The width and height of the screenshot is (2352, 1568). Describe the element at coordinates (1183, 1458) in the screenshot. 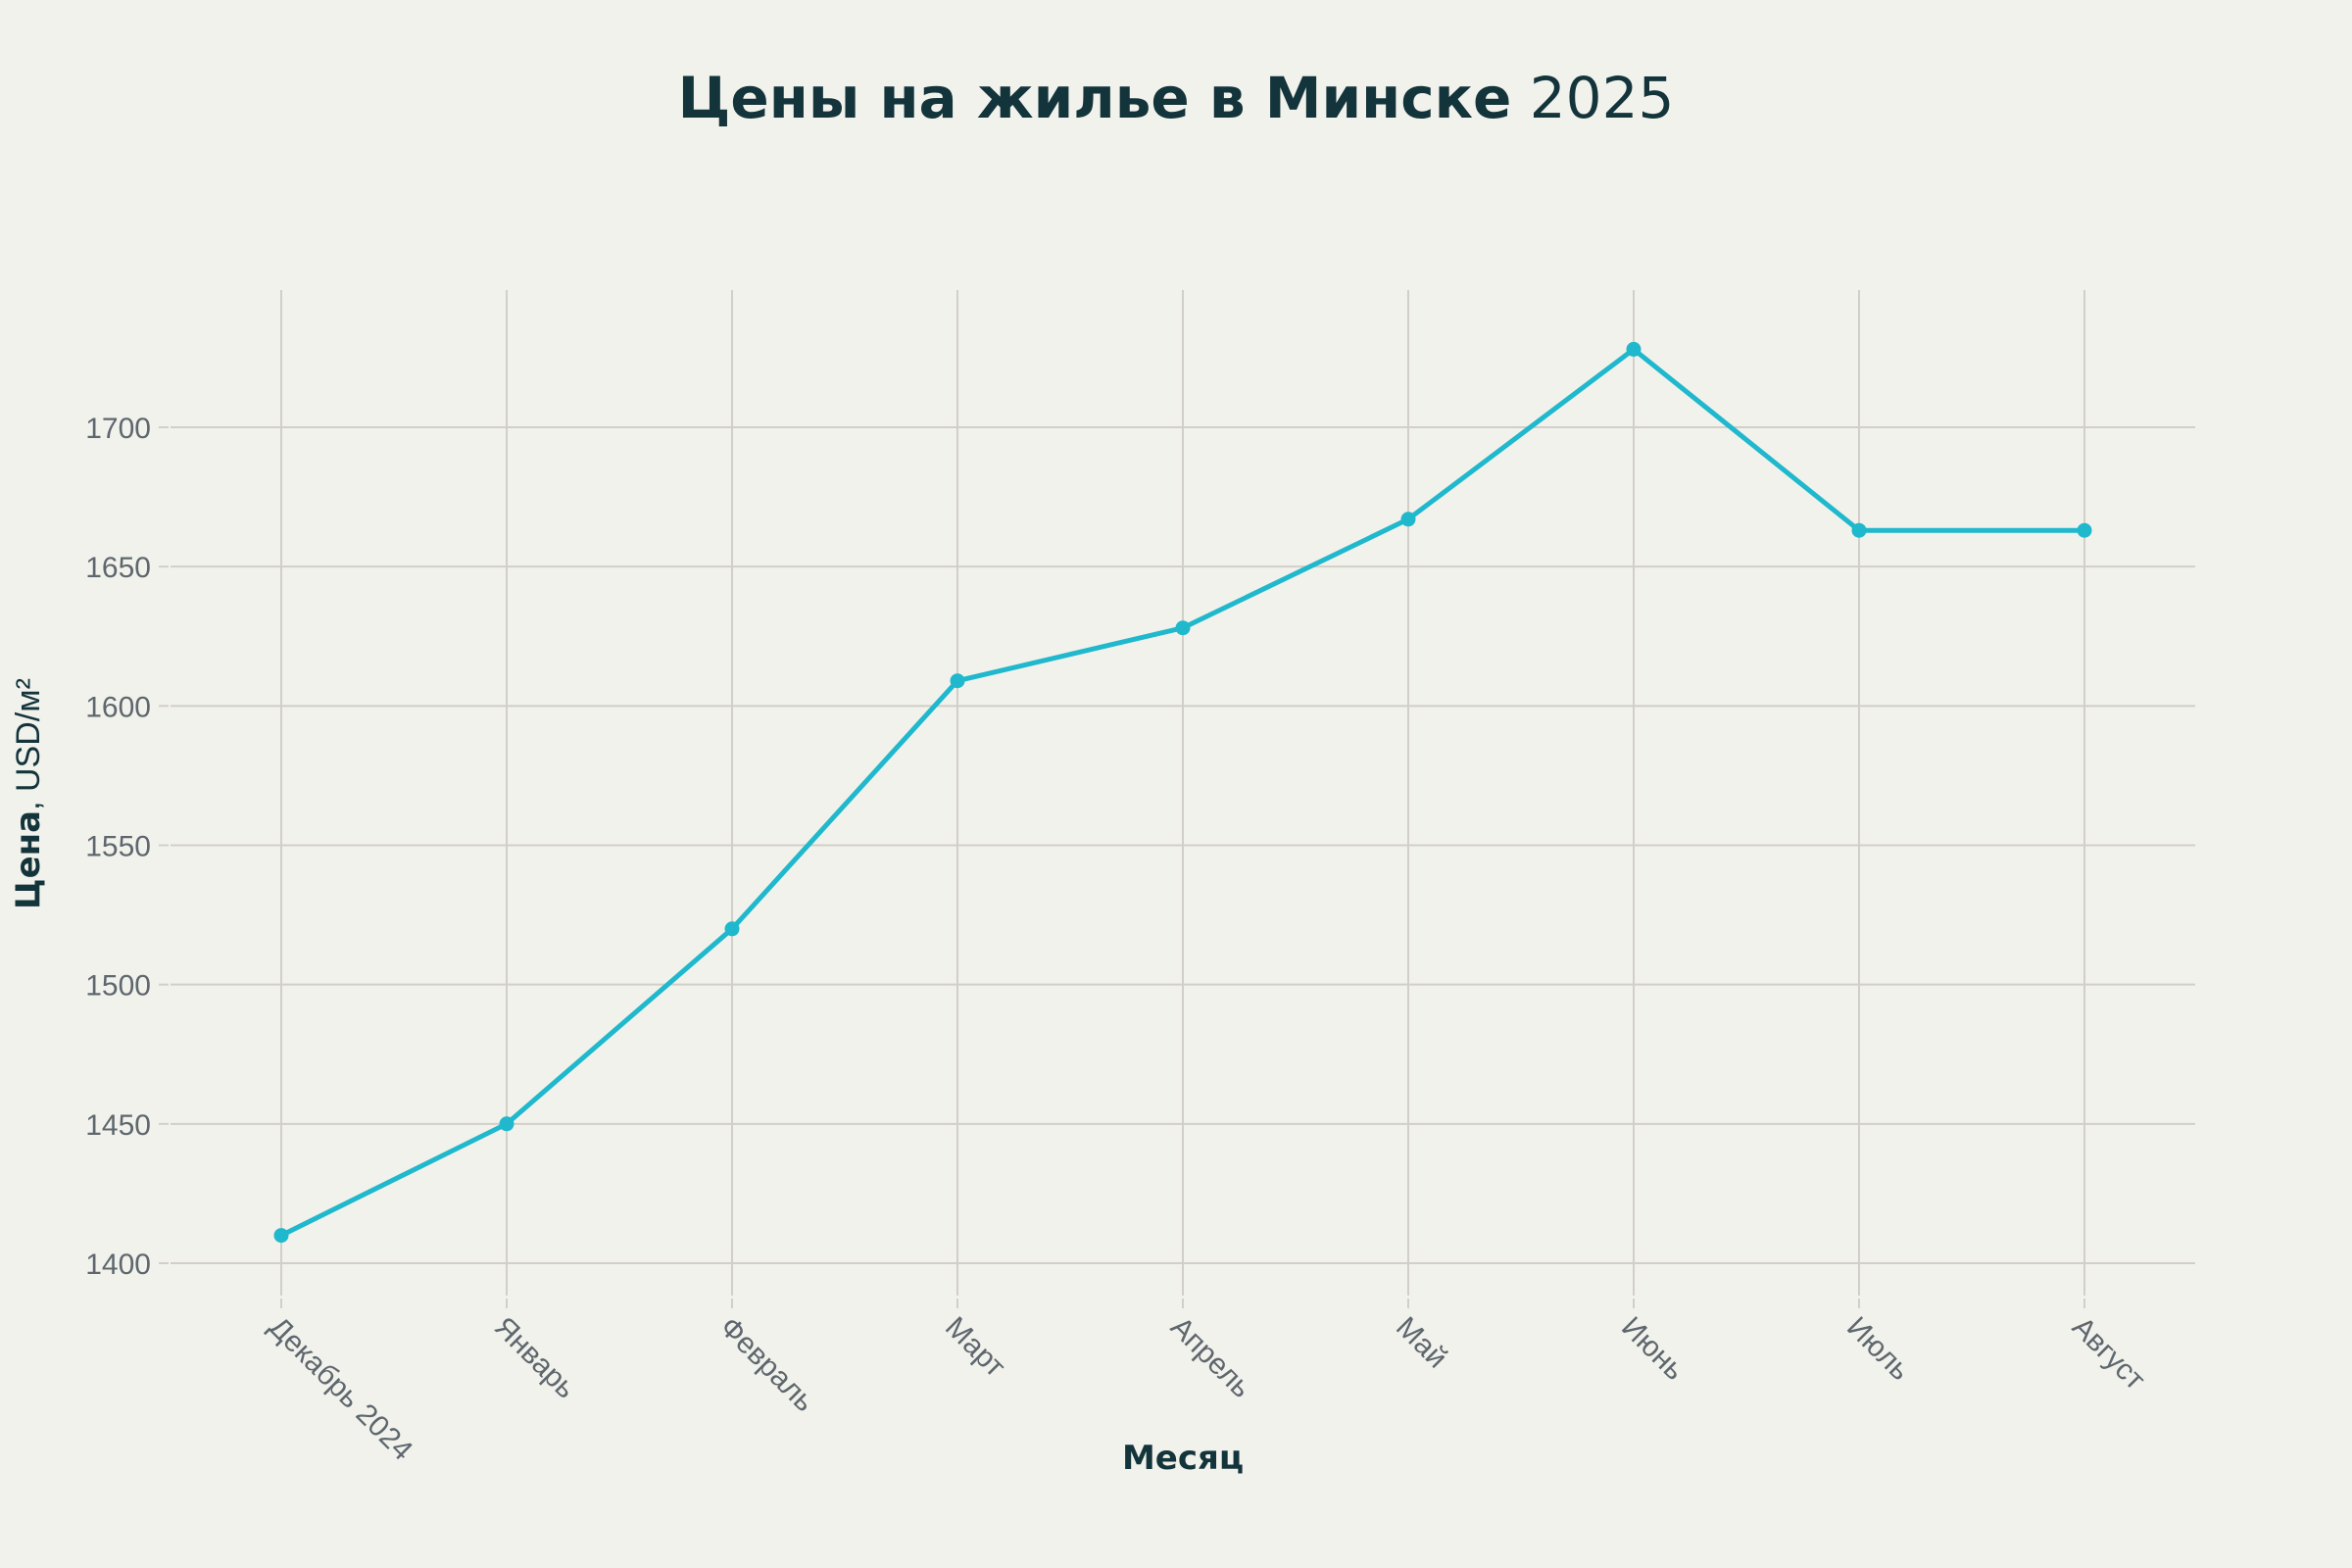

I see `x-axis-title: Месяц` at that location.